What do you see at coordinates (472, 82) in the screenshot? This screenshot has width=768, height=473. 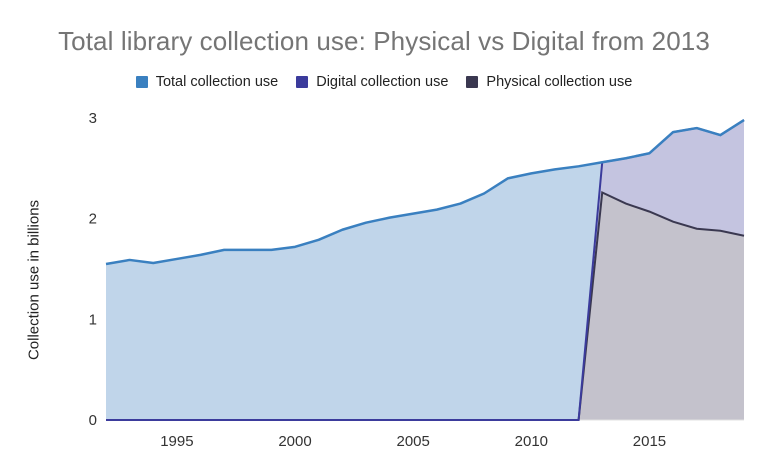 I see `legend-swatch-physical` at bounding box center [472, 82].